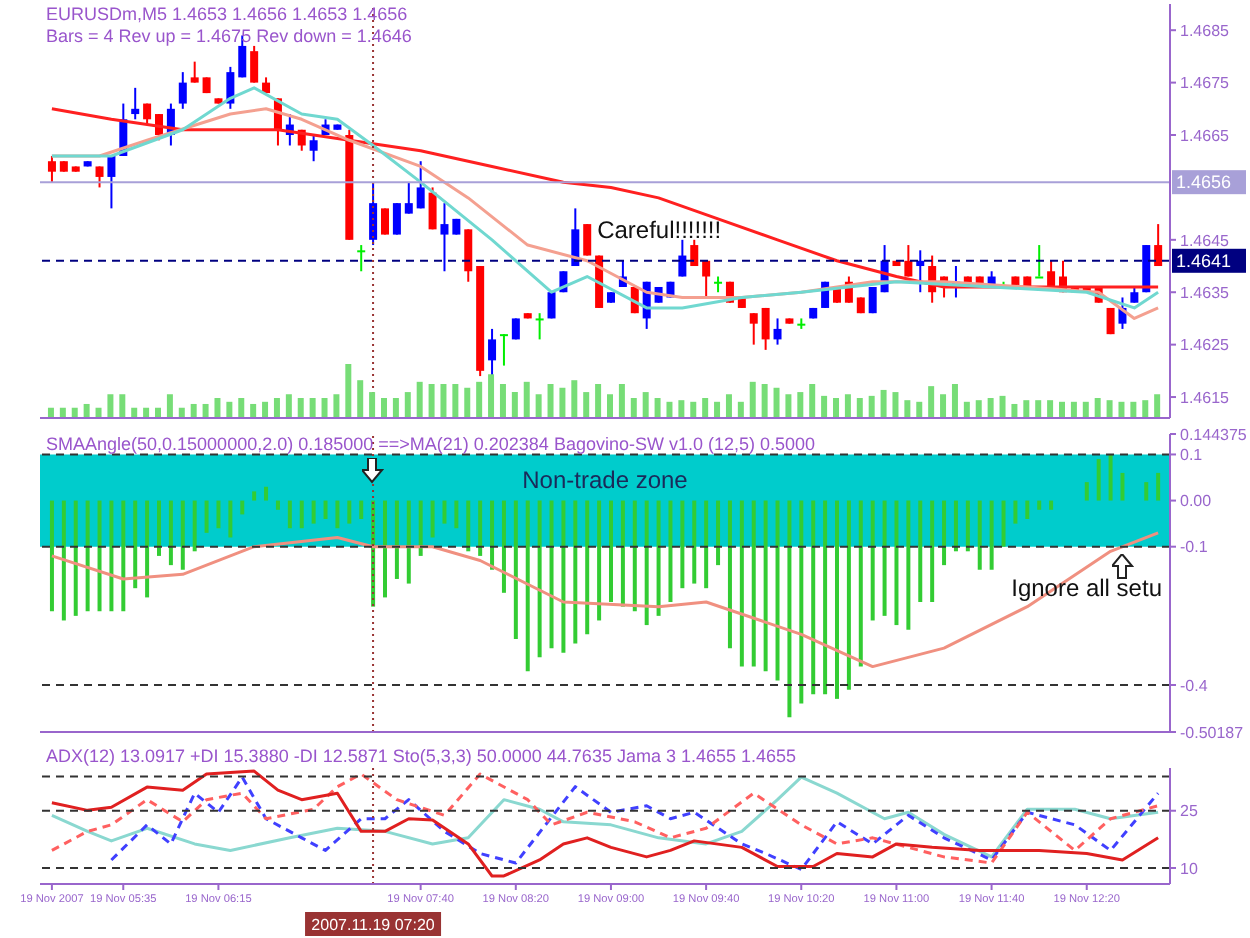  What do you see at coordinates (659, 229) in the screenshot?
I see `annotation: Careful!!!!!!!` at bounding box center [659, 229].